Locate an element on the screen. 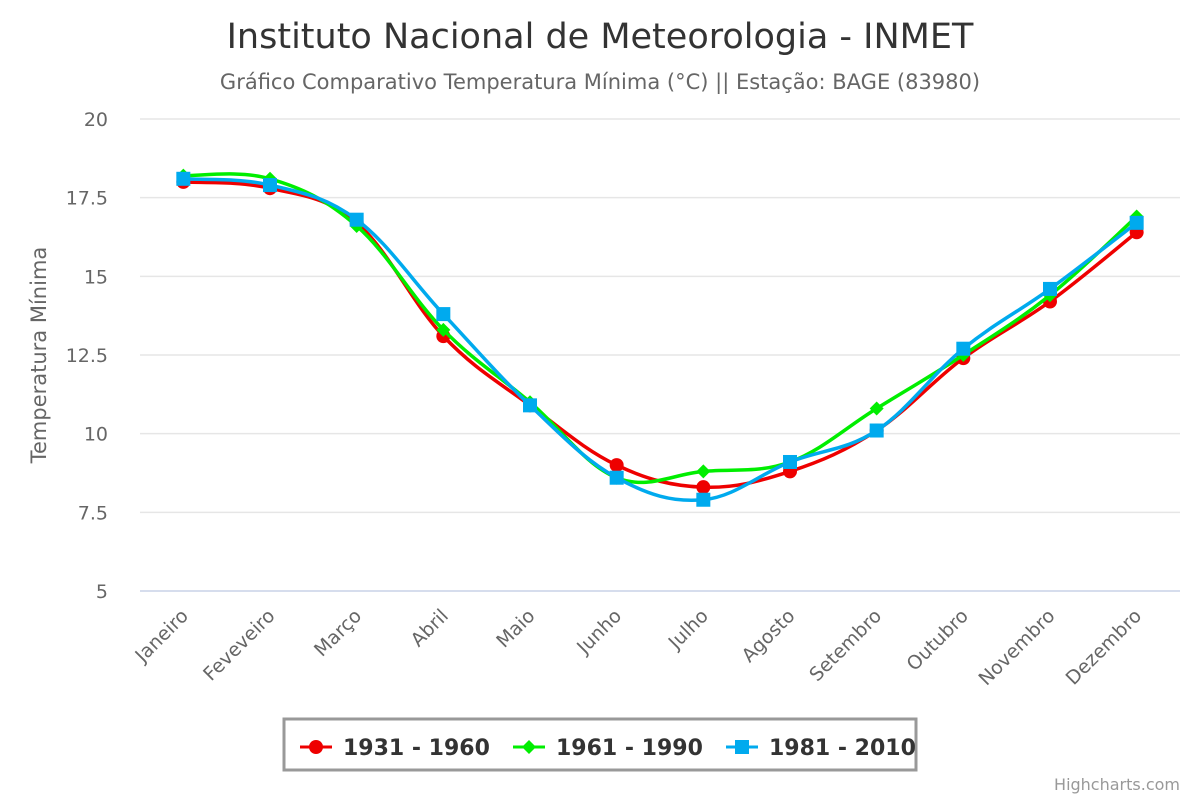 This screenshot has height=800, width=1200. x-tick-label: Março is located at coordinates (338, 633).